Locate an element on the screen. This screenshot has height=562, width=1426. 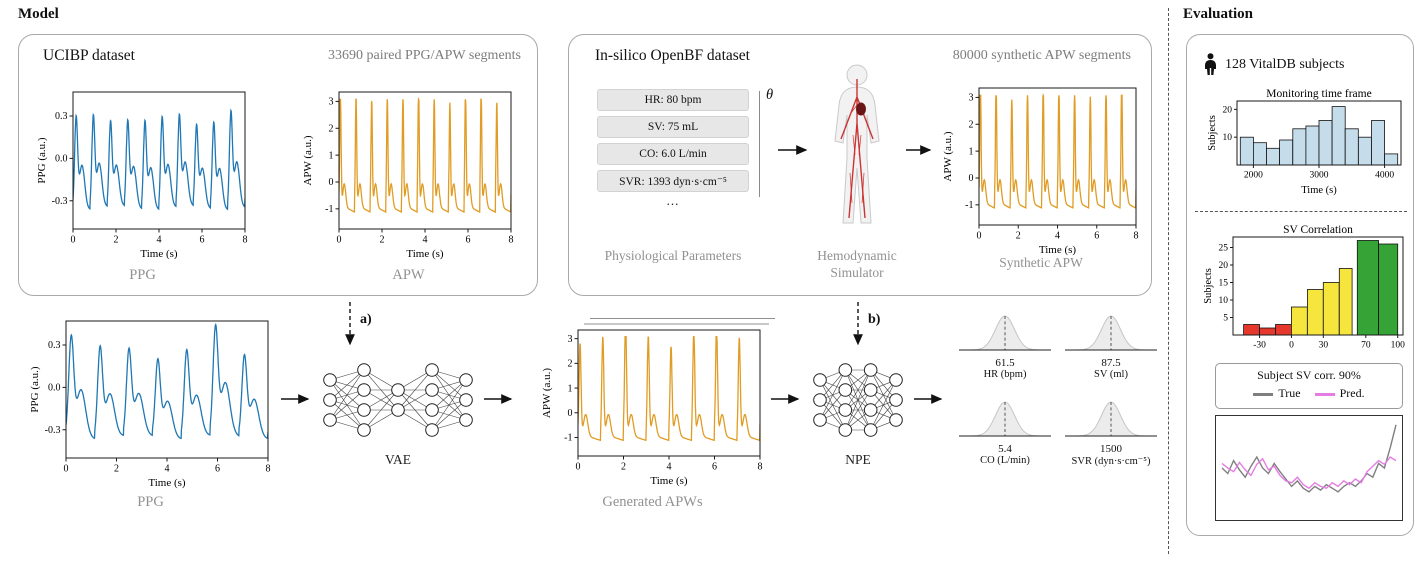
hr-distribution-curve is located at coordinates (1005, 333).